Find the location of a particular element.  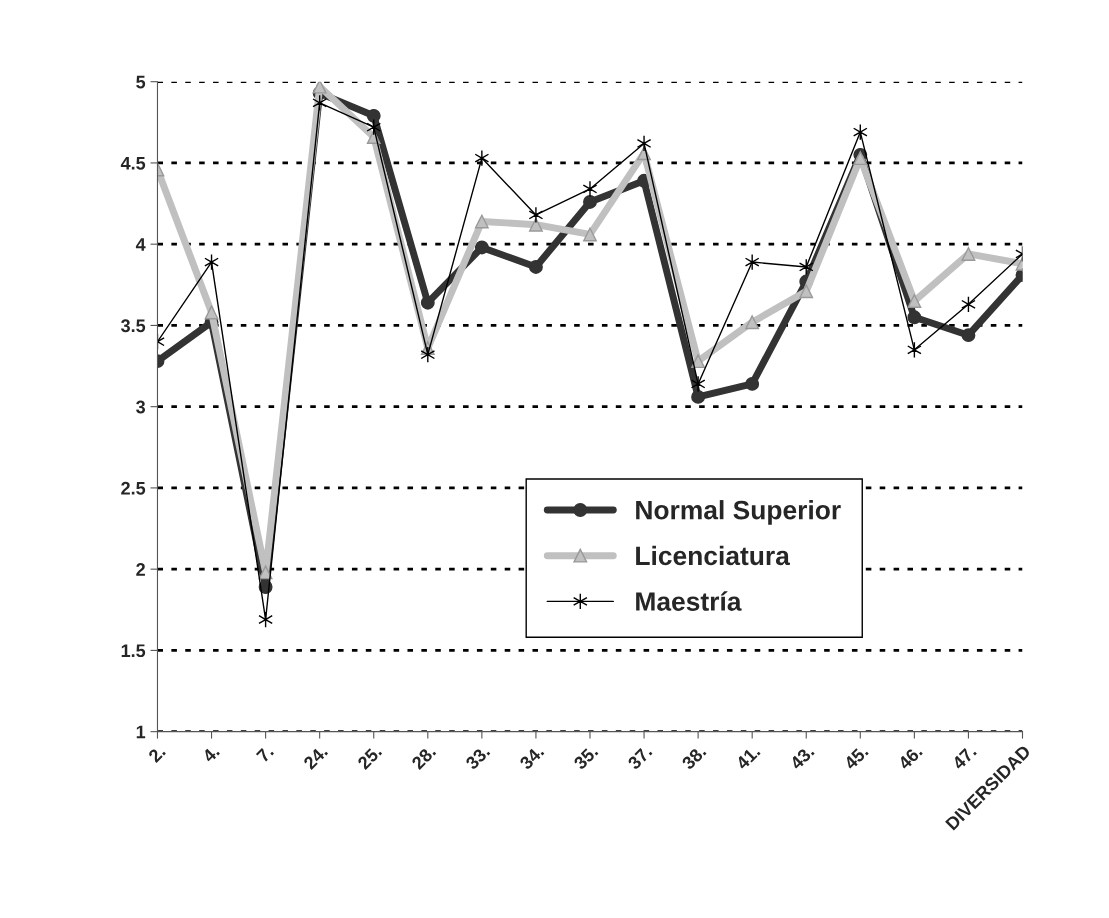

y-tick-label: 3 is located at coordinates (141, 407).